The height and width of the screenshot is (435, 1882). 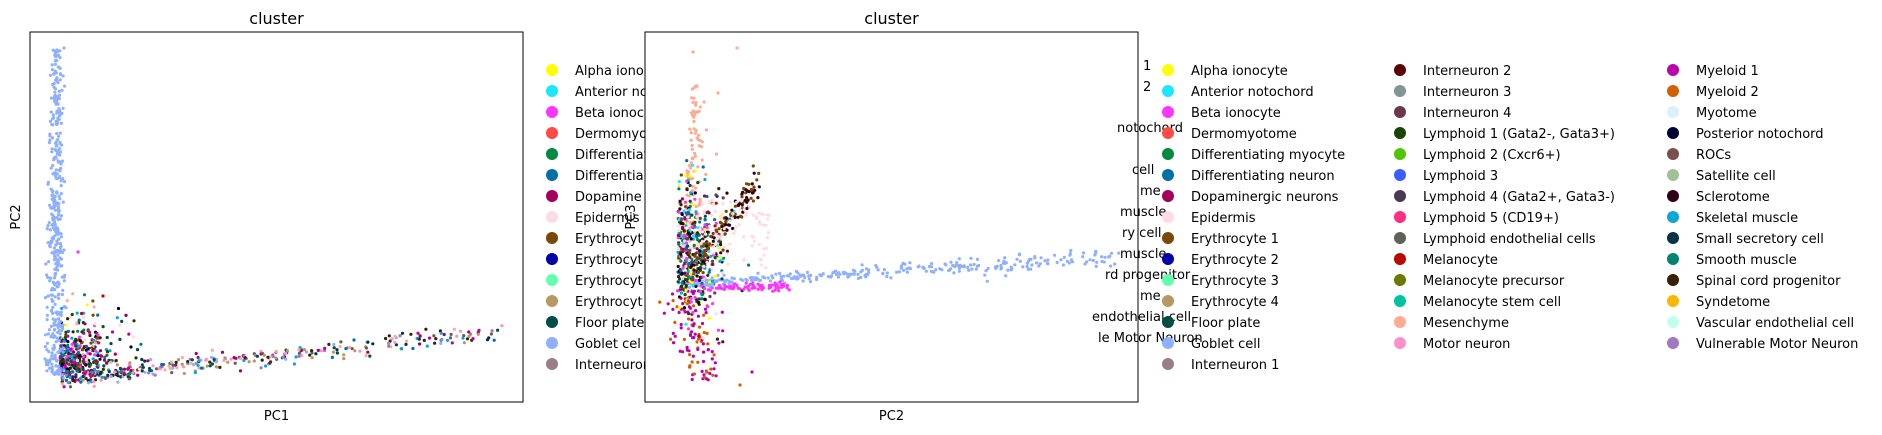 What do you see at coordinates (1460, 260) in the screenshot?
I see `legend-label: Melanocyte` at bounding box center [1460, 260].